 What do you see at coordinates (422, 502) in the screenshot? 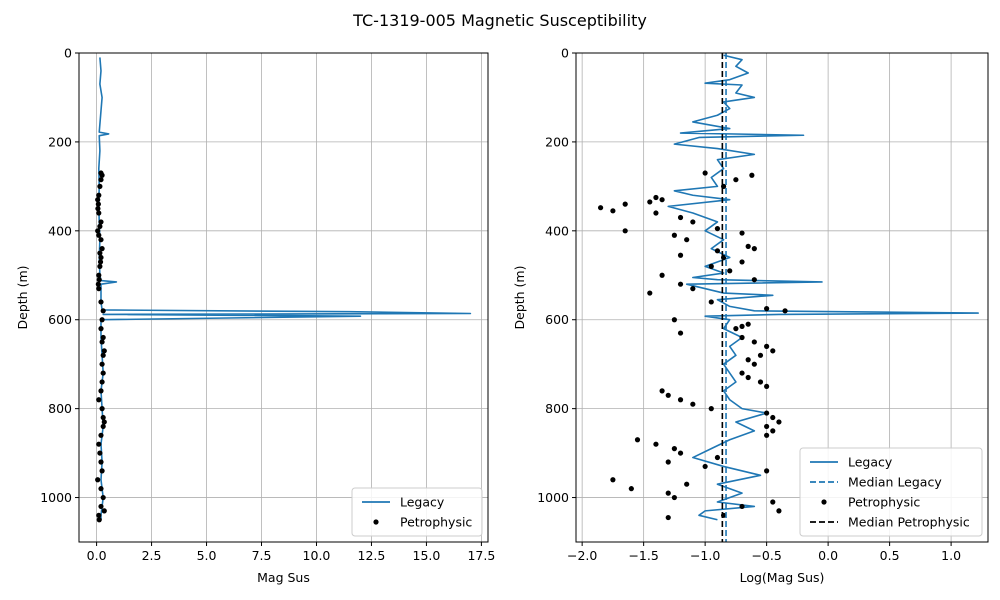
I see `legend-label: Legacy` at bounding box center [422, 502].